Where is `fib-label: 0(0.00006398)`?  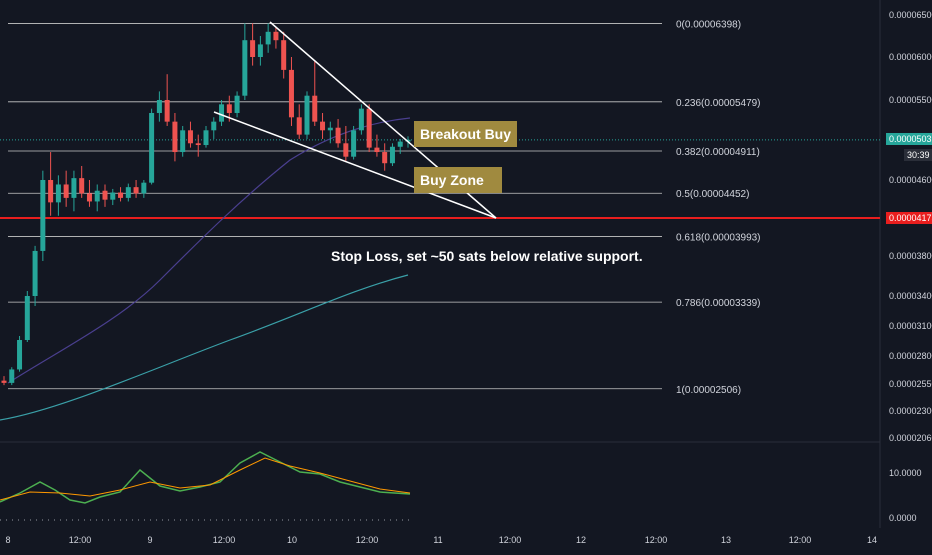
fib-label: 0(0.00006398) is located at coordinates (708, 25).